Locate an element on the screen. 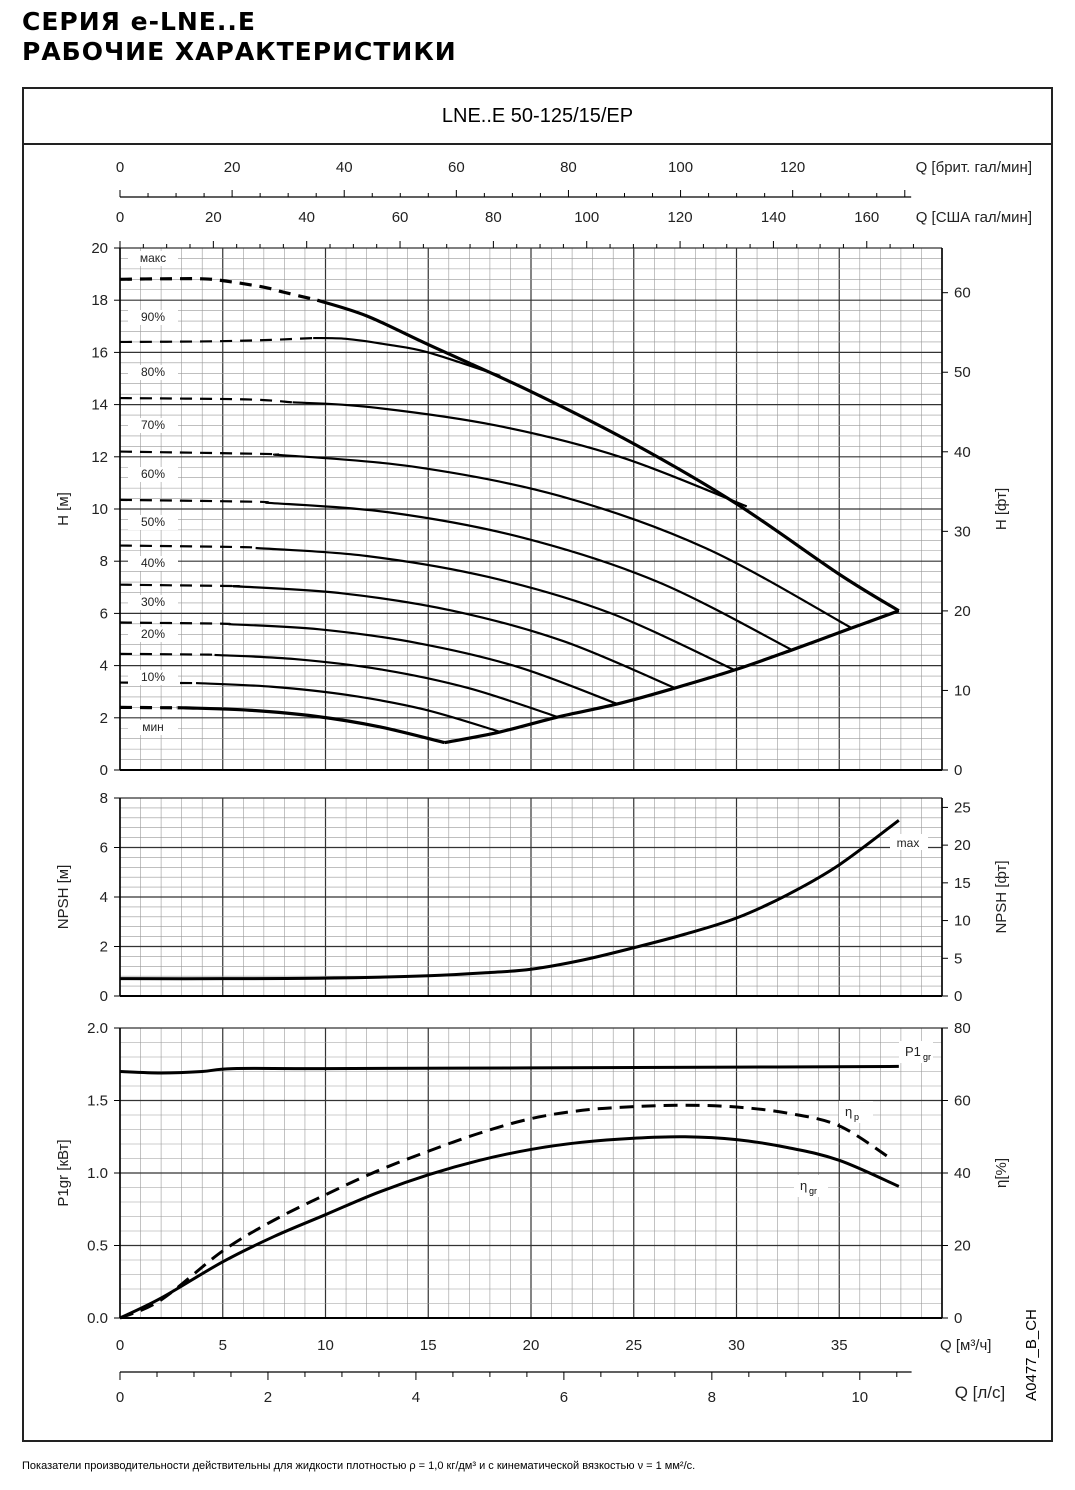  y-tick-label: 20 is located at coordinates (99, 248).